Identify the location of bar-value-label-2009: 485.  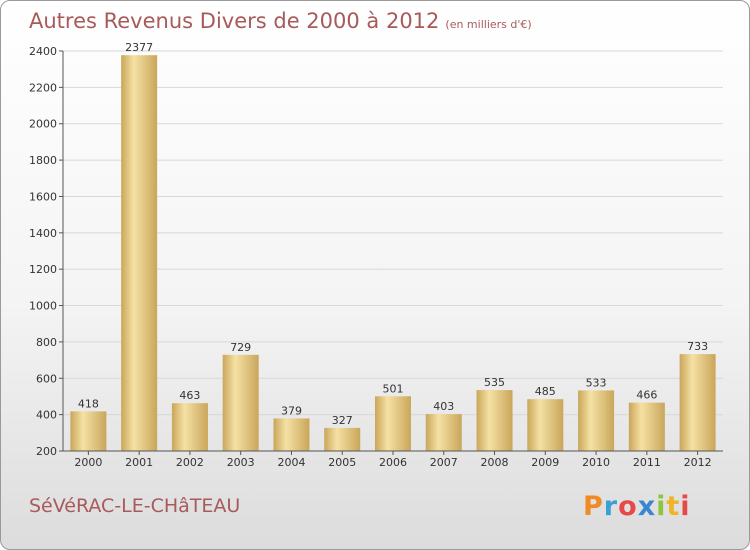
(545, 391).